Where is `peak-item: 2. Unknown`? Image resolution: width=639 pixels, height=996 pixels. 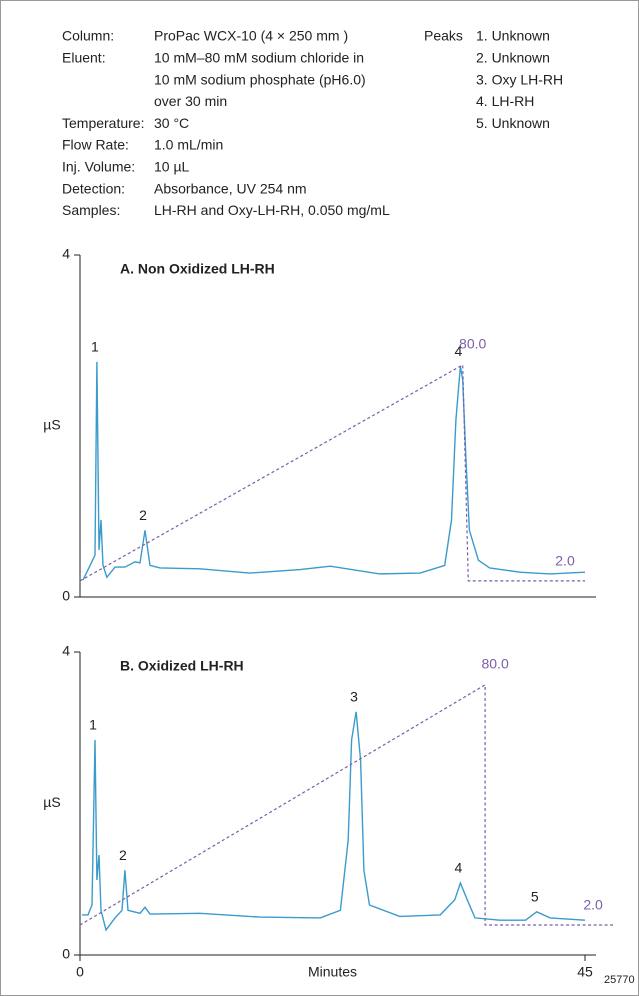 peak-item: 2. Unknown is located at coordinates (513, 58).